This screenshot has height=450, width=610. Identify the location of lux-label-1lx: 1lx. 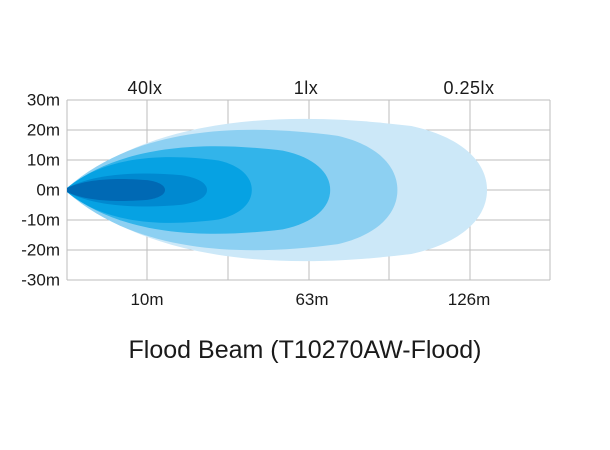
(306, 88).